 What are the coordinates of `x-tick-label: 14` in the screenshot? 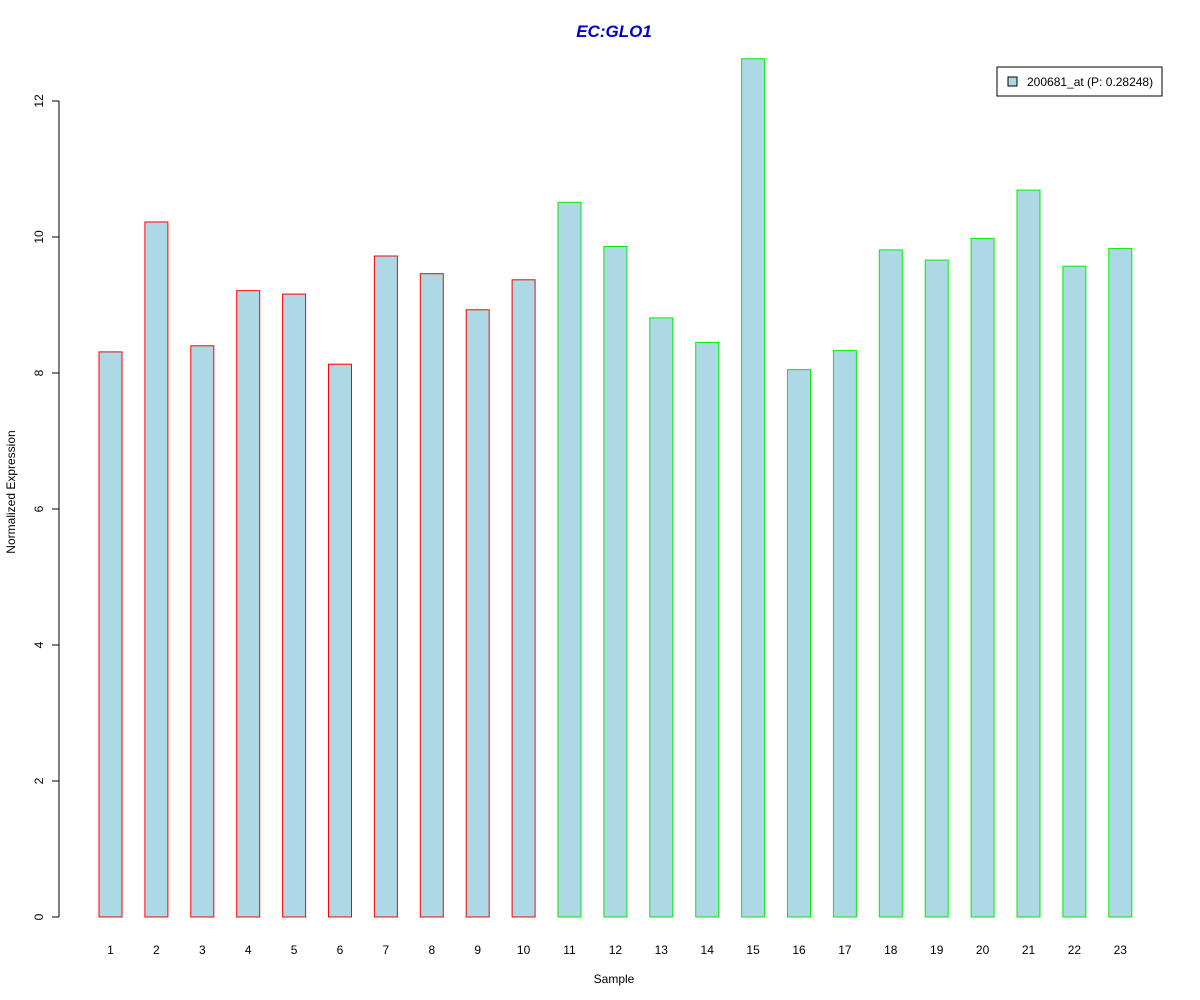 It's located at (708, 950).